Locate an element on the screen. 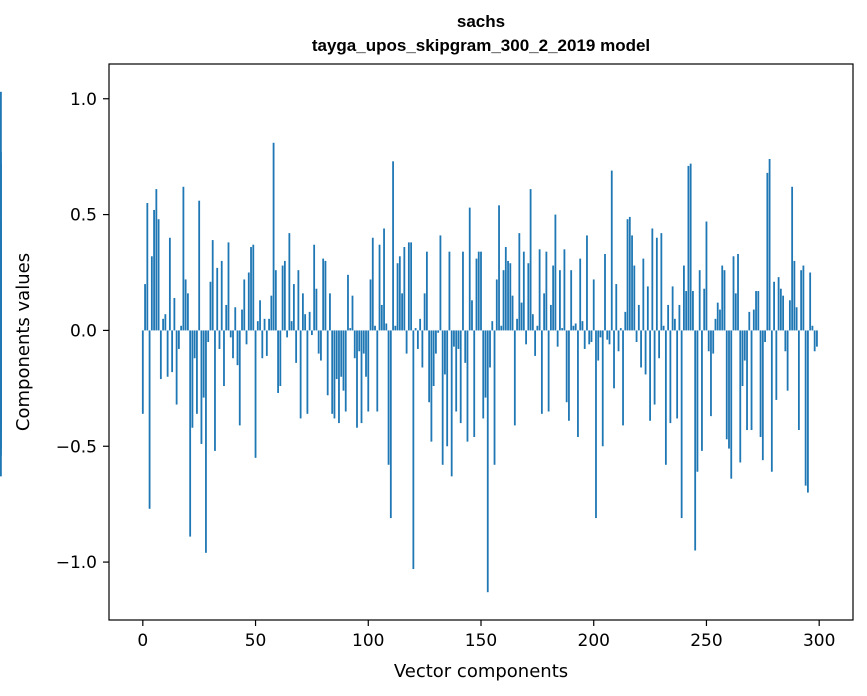  y-axis-label: Components values is located at coordinates (23, 342).